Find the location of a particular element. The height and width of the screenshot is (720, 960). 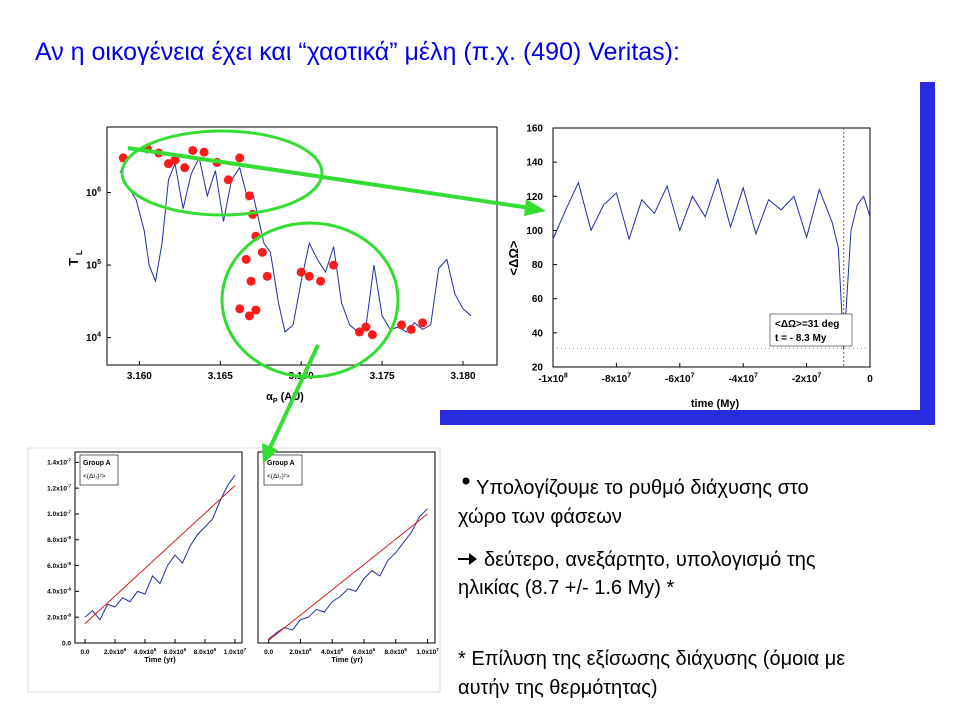

y-tick-label-text: 20 is located at coordinates (538, 368).